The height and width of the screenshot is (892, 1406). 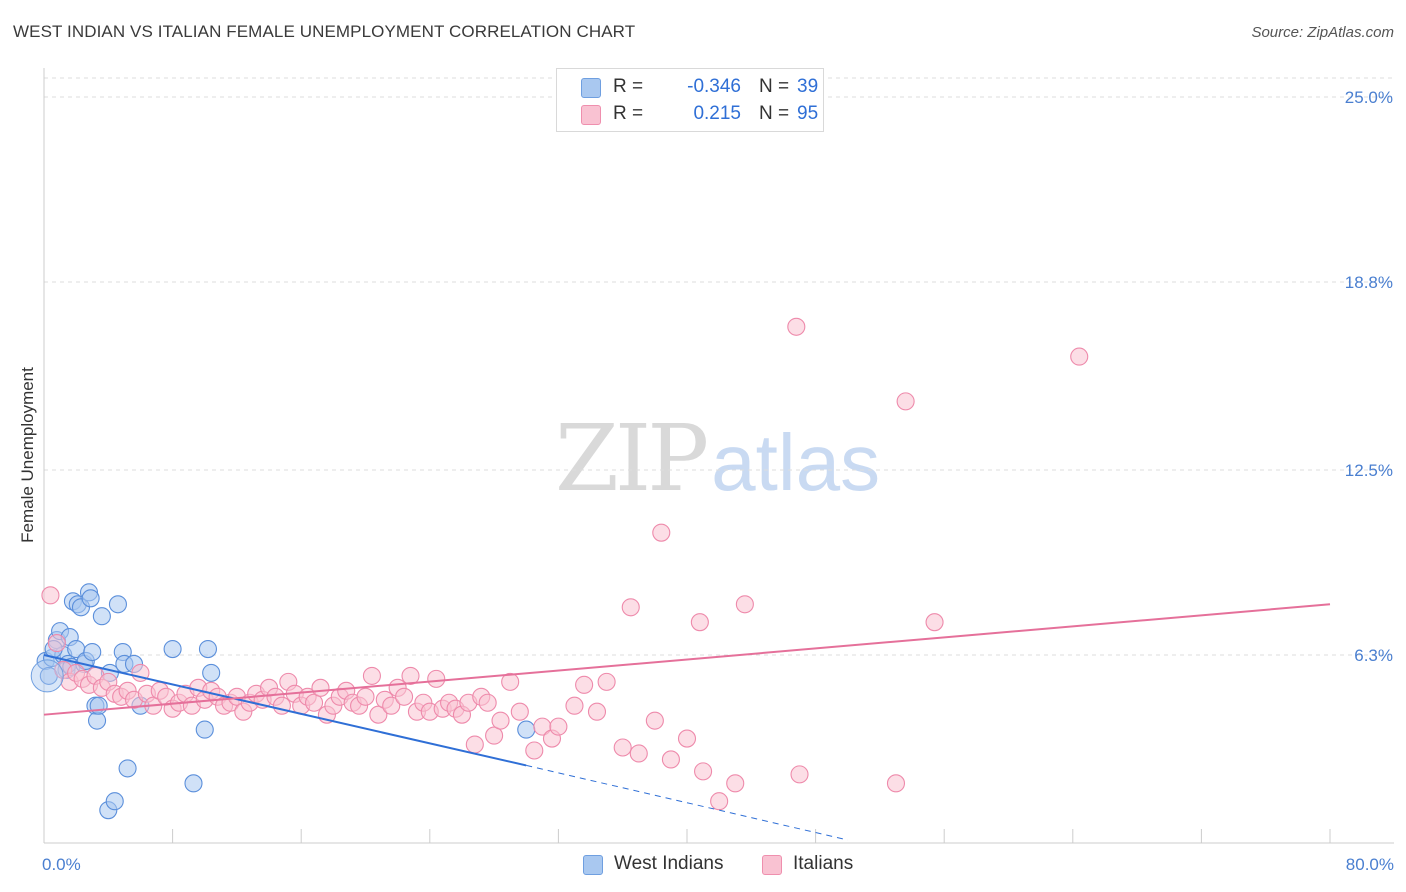 What do you see at coordinates (714, 86) in the screenshot?
I see `legend-r-value: -0.346` at bounding box center [714, 86].